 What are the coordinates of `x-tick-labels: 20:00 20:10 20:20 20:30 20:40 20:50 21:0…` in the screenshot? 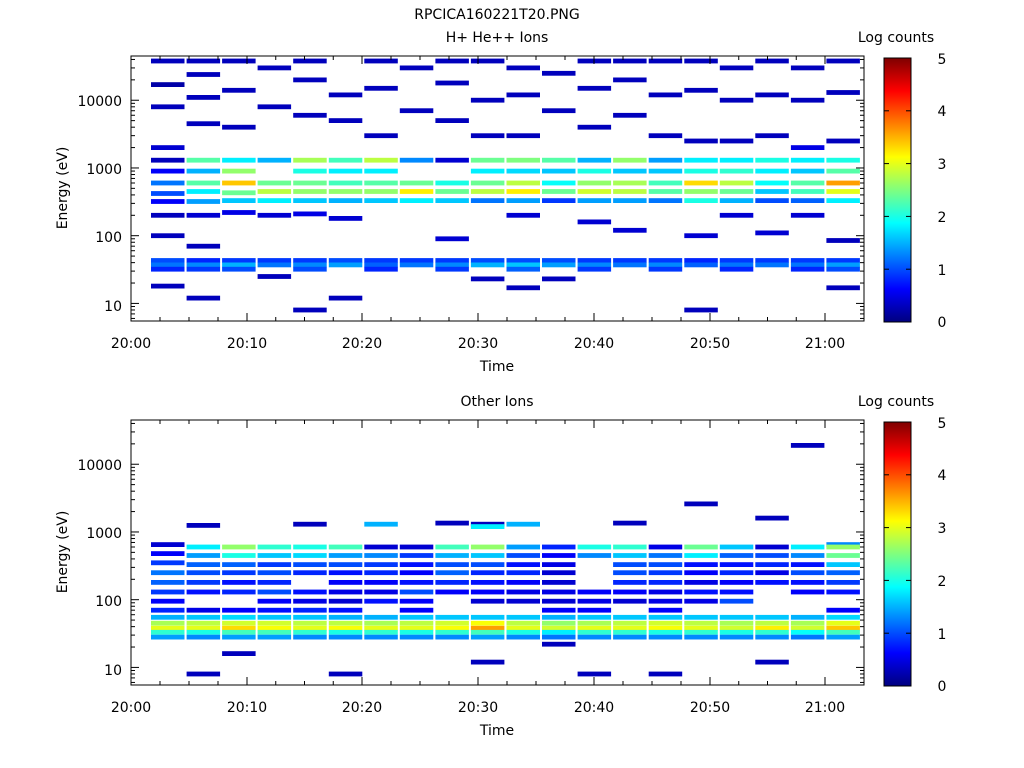 It's located at (478, 708).